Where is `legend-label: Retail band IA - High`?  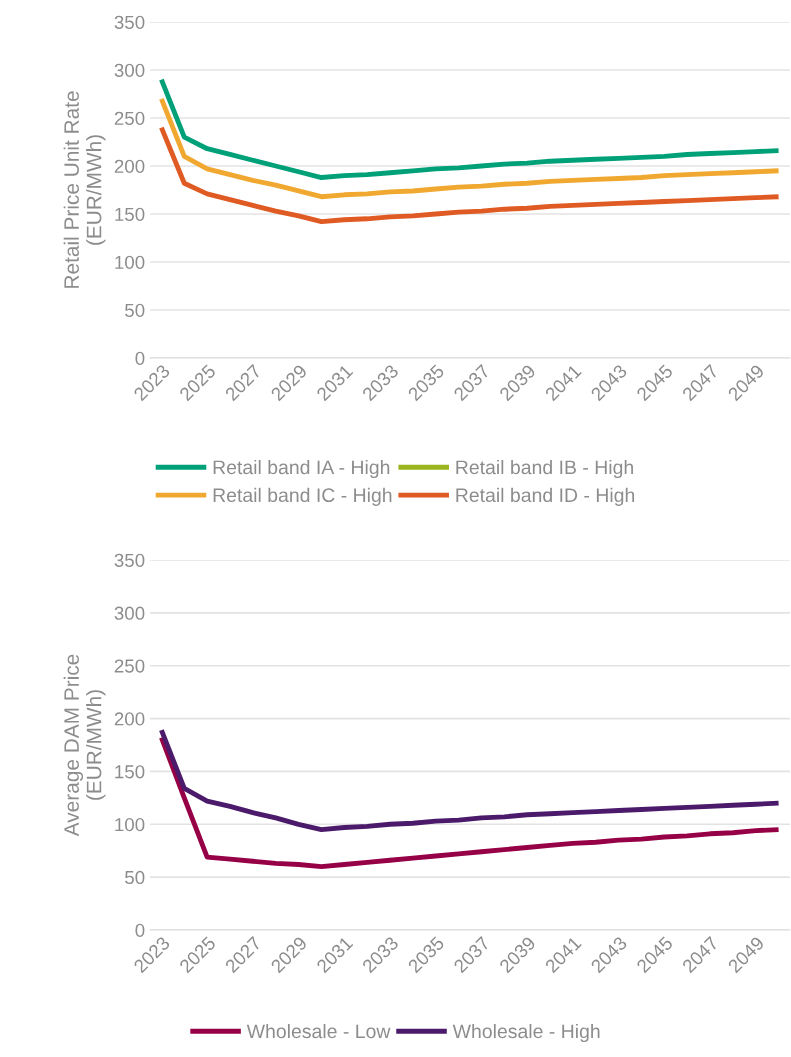 legend-label: Retail band IA - High is located at coordinates (301, 469).